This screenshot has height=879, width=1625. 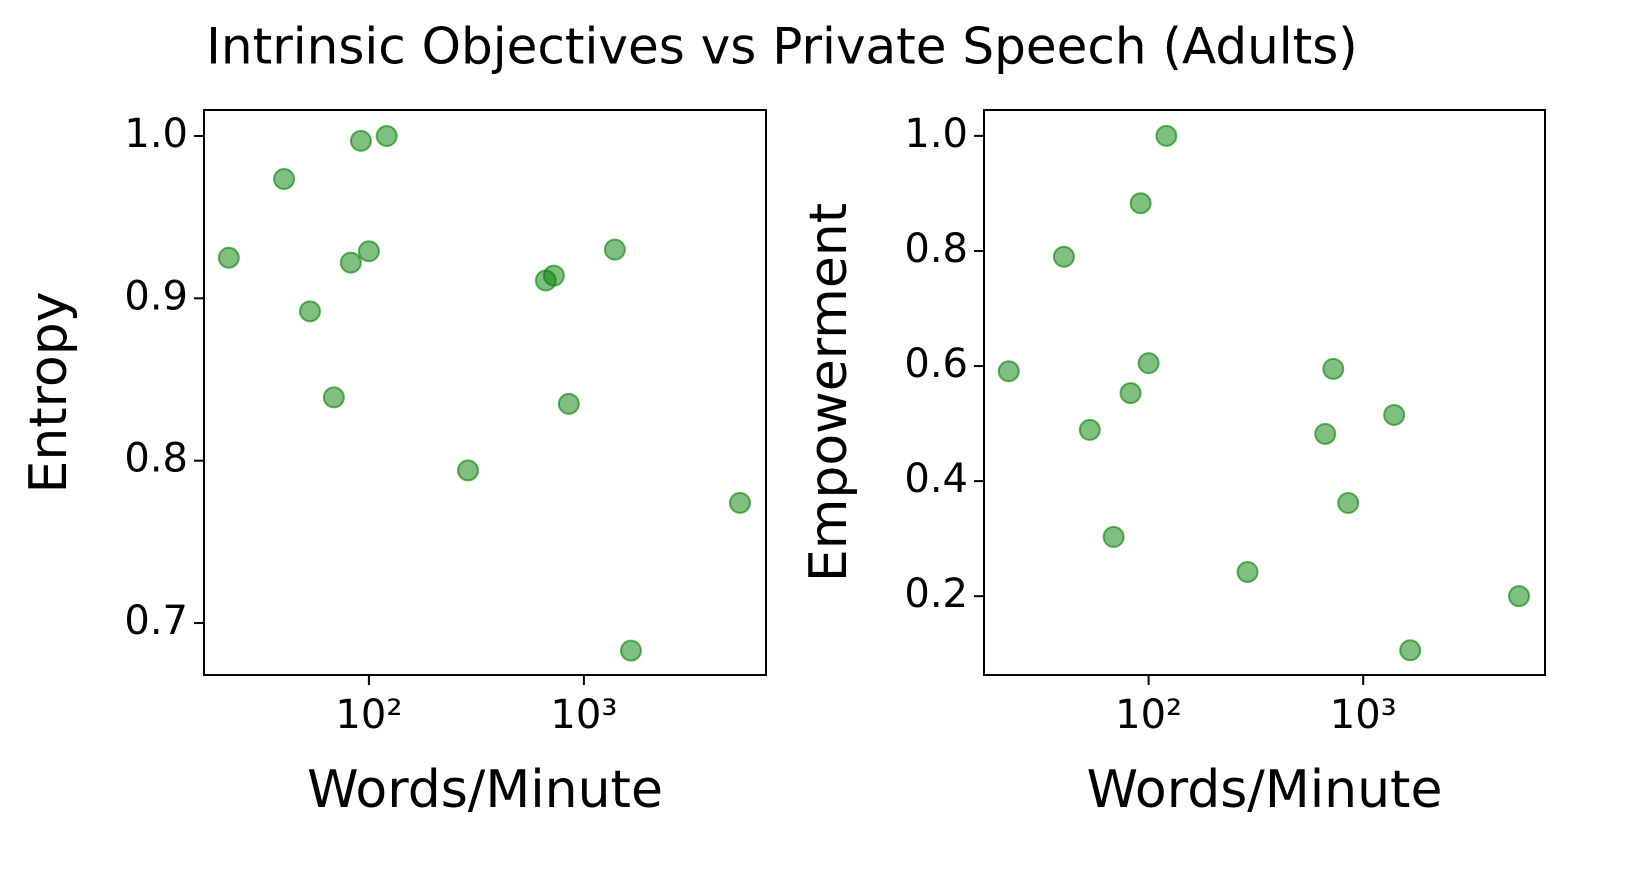 What do you see at coordinates (936, 364) in the screenshot?
I see `y-tick-label: 0.6` at bounding box center [936, 364].